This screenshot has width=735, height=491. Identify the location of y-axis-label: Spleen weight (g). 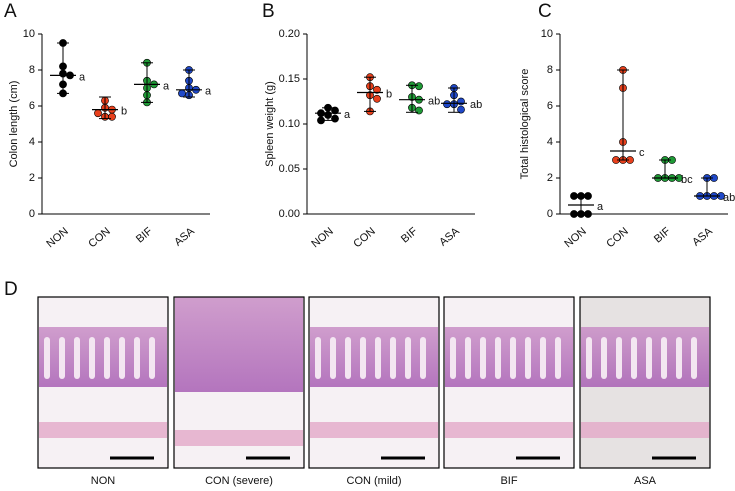
(270, 124).